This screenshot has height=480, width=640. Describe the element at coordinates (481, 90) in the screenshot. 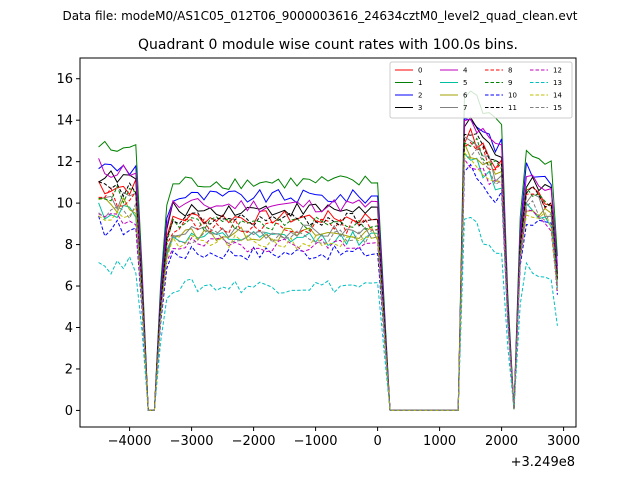

I see `legend-frame` at that location.